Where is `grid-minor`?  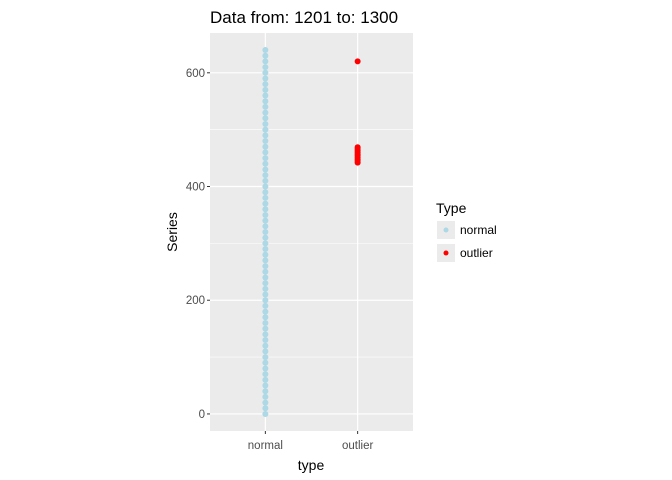
grid-minor is located at coordinates (311, 243).